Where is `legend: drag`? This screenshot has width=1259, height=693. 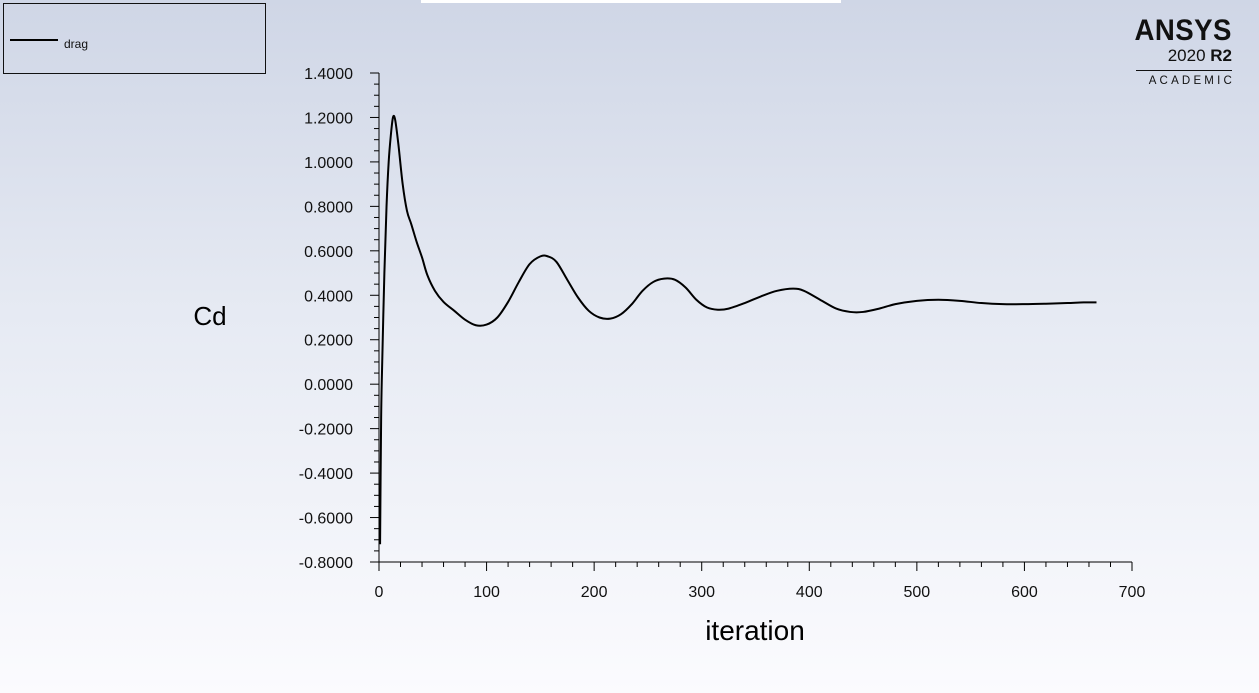
legend: drag is located at coordinates (134, 38).